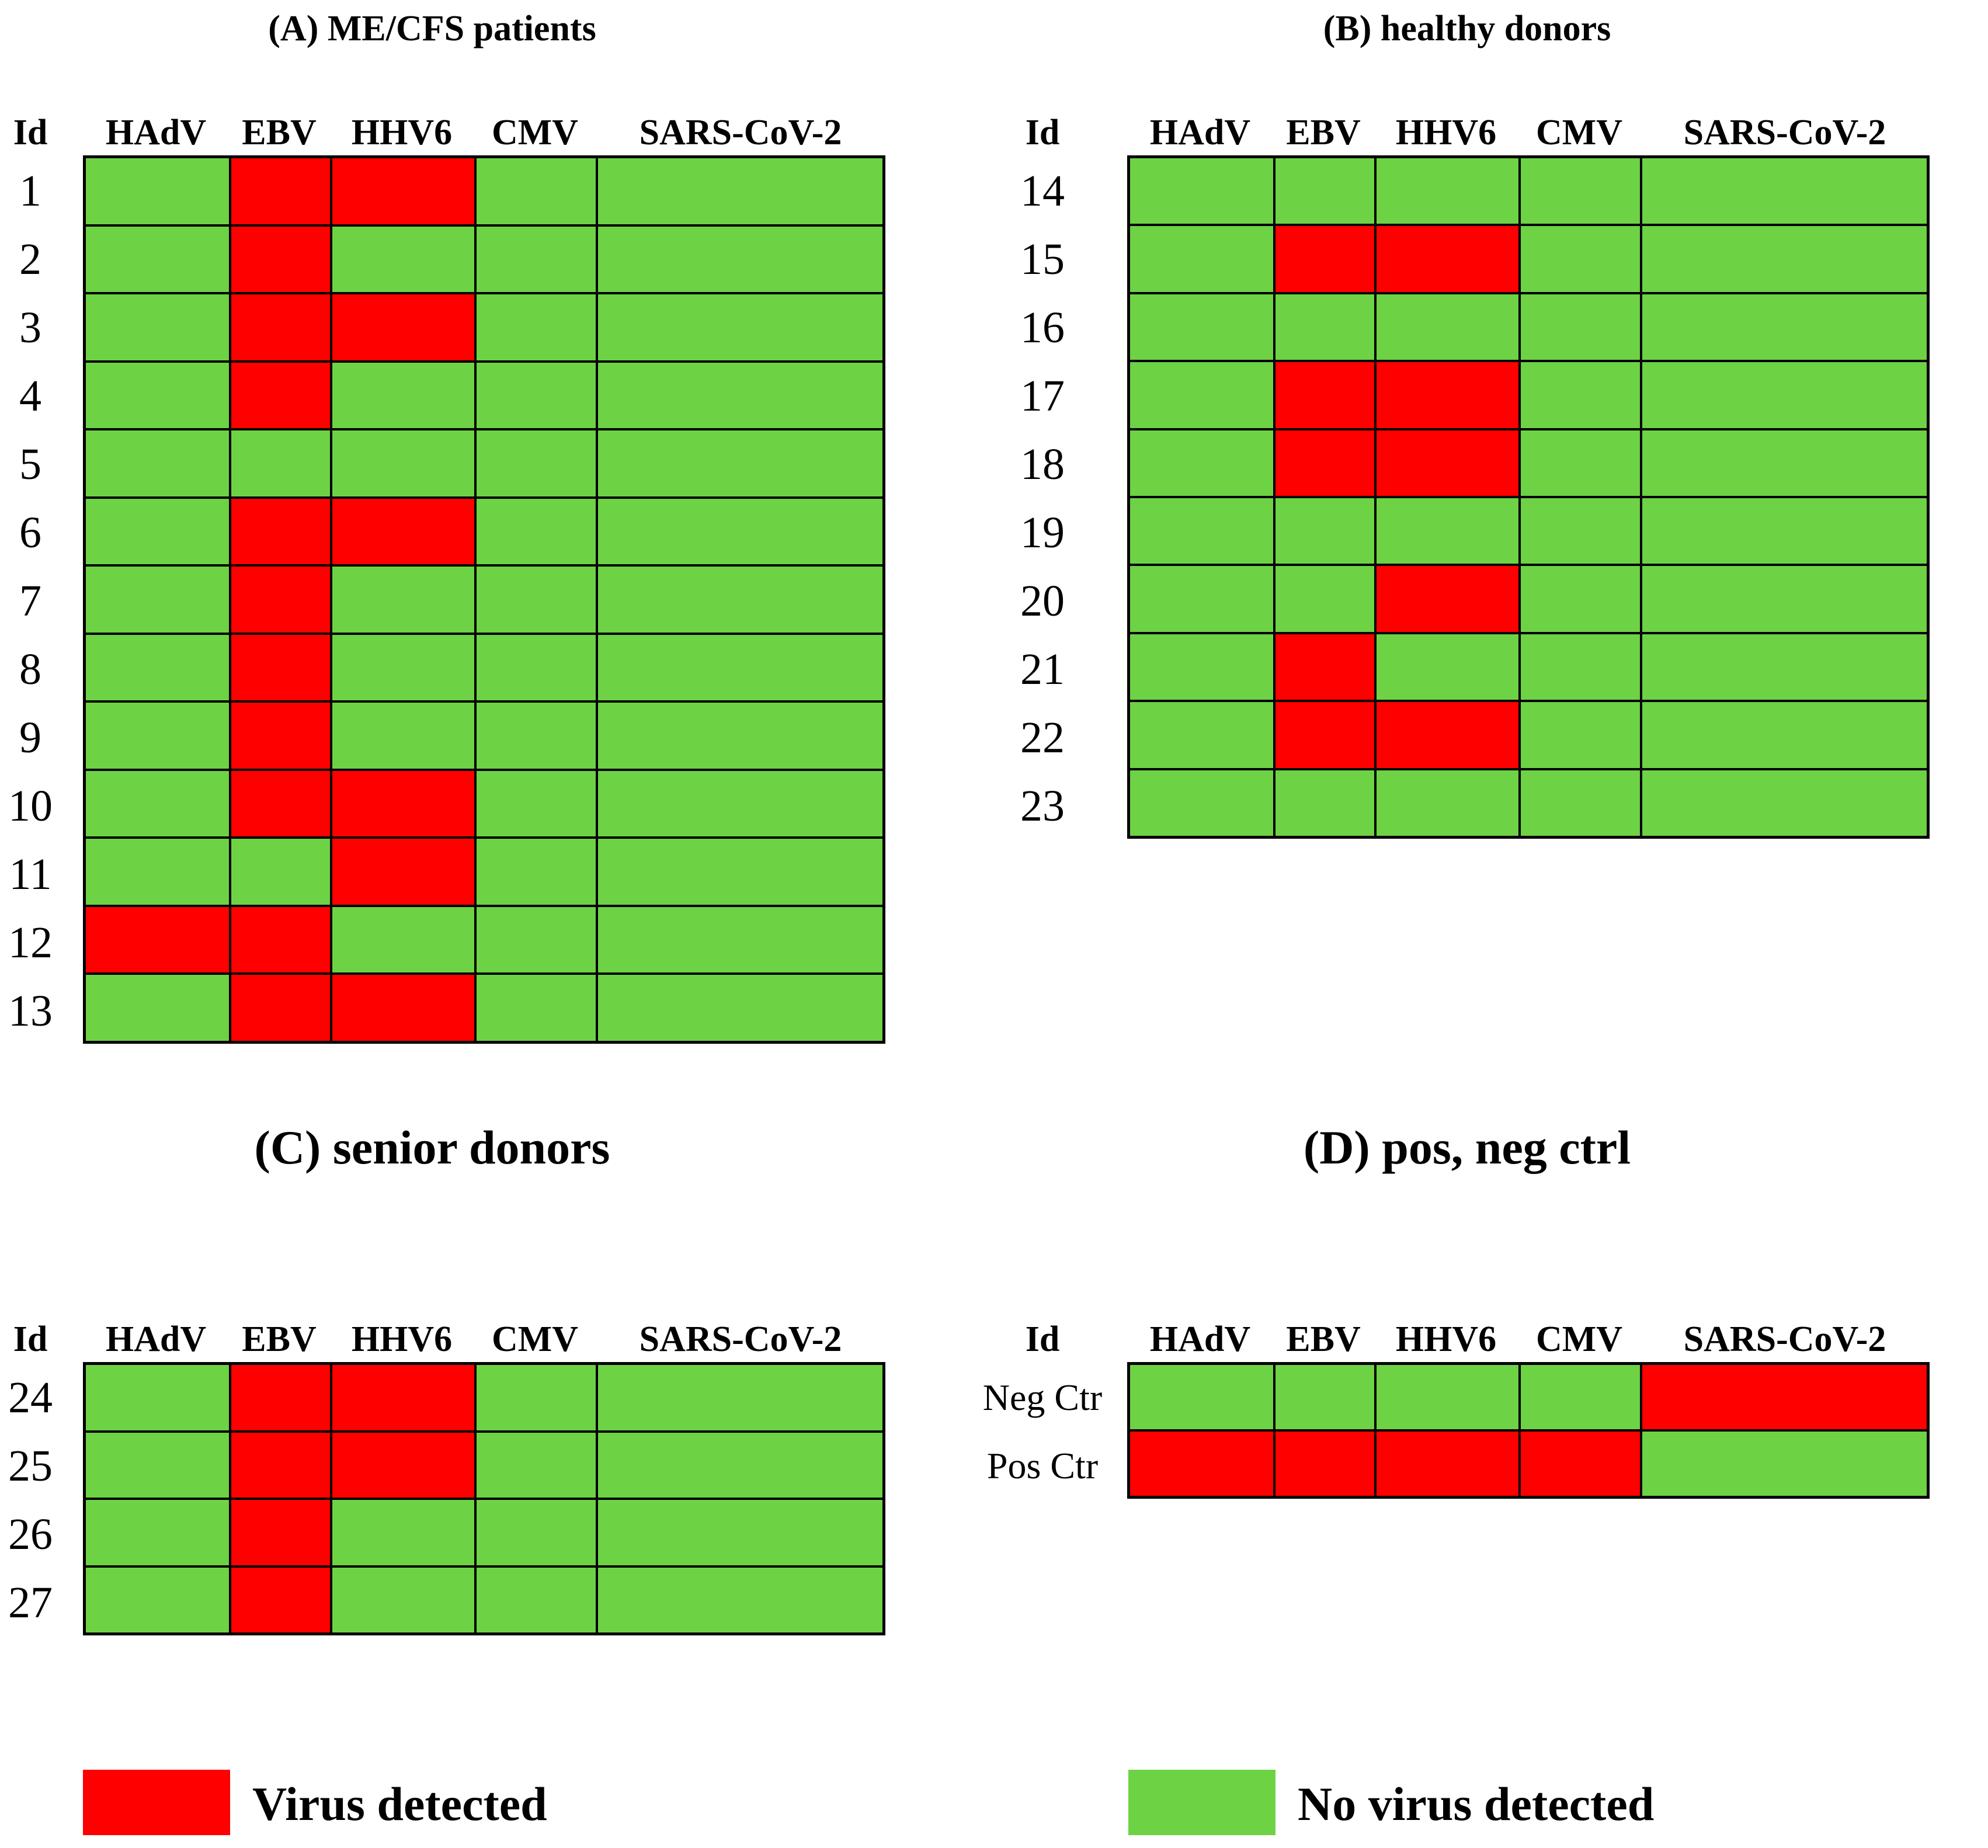  What do you see at coordinates (30, 396) in the screenshot?
I see `row-label: 4` at bounding box center [30, 396].